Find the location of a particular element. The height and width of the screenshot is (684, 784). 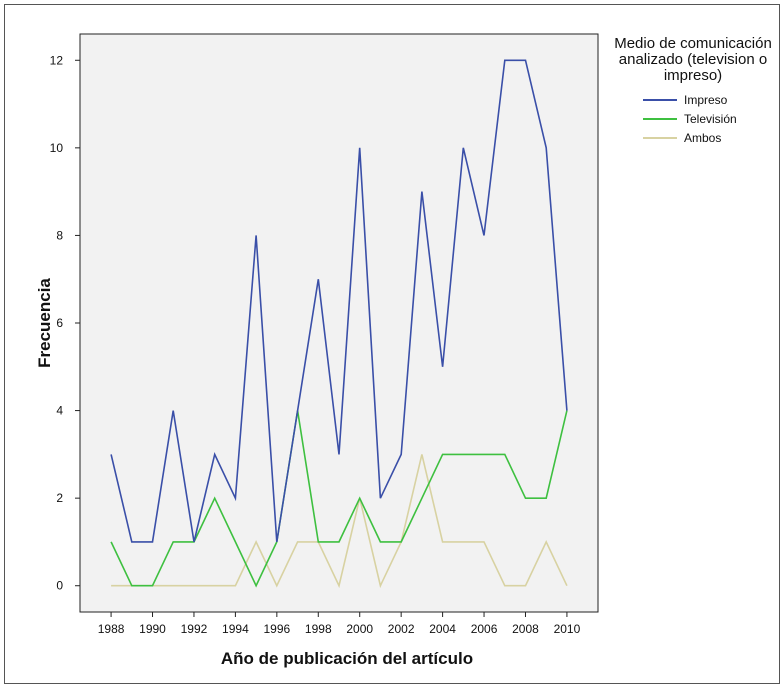

x-tick-label: 1996 is located at coordinates (276, 629).